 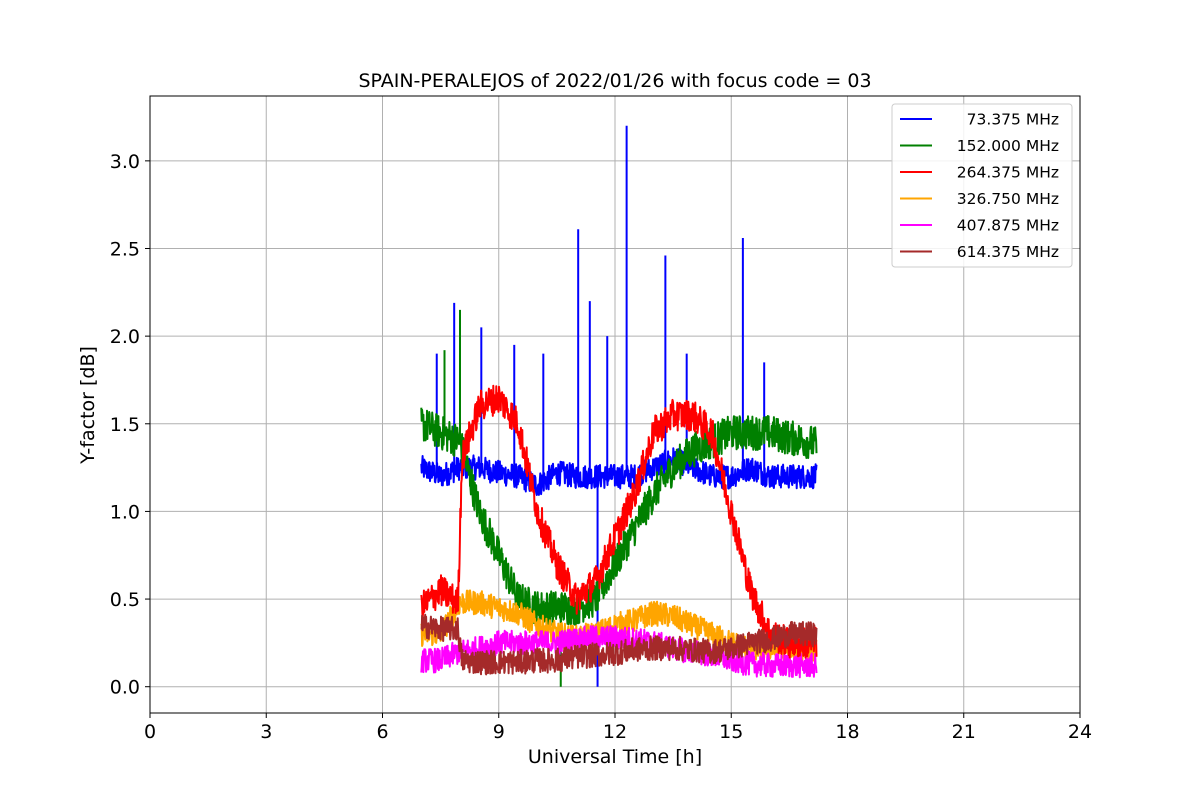 I want to click on legend-label: 264.375 MHz, so click(x=1008, y=173).